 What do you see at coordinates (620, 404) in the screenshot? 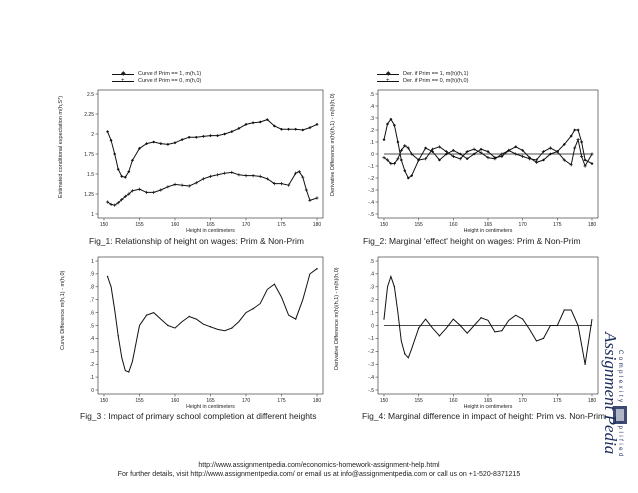
I see `svg-text: Complexity simplified` at bounding box center [620, 404].